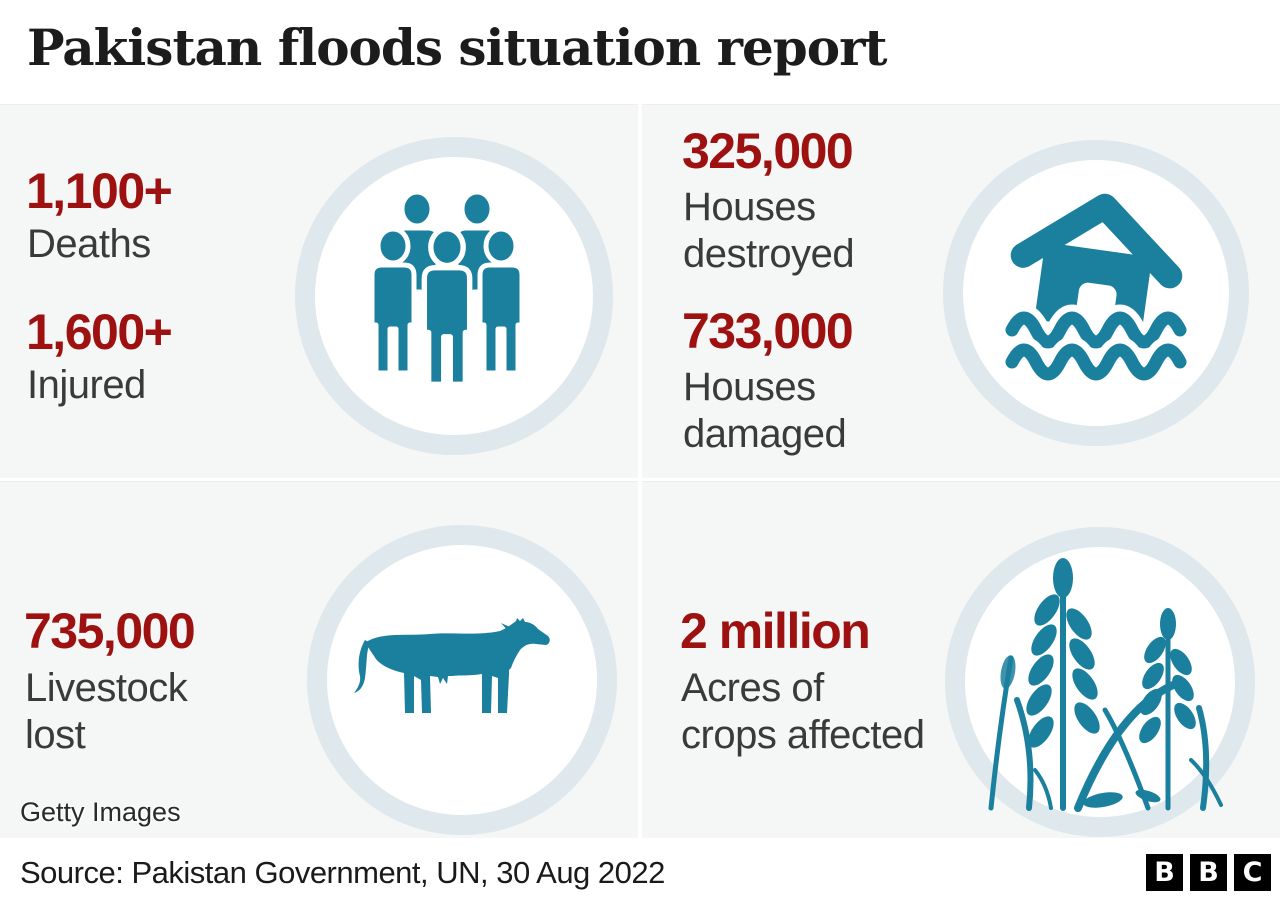 This screenshot has width=1280, height=900. I want to click on livestock-label: Livestock lost, so click(106, 711).